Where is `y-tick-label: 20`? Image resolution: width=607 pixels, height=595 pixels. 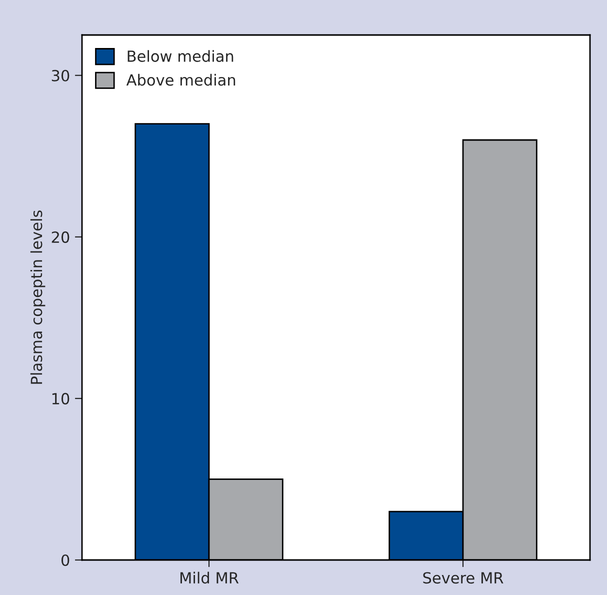 y-tick-label: 20 is located at coordinates (61, 237).